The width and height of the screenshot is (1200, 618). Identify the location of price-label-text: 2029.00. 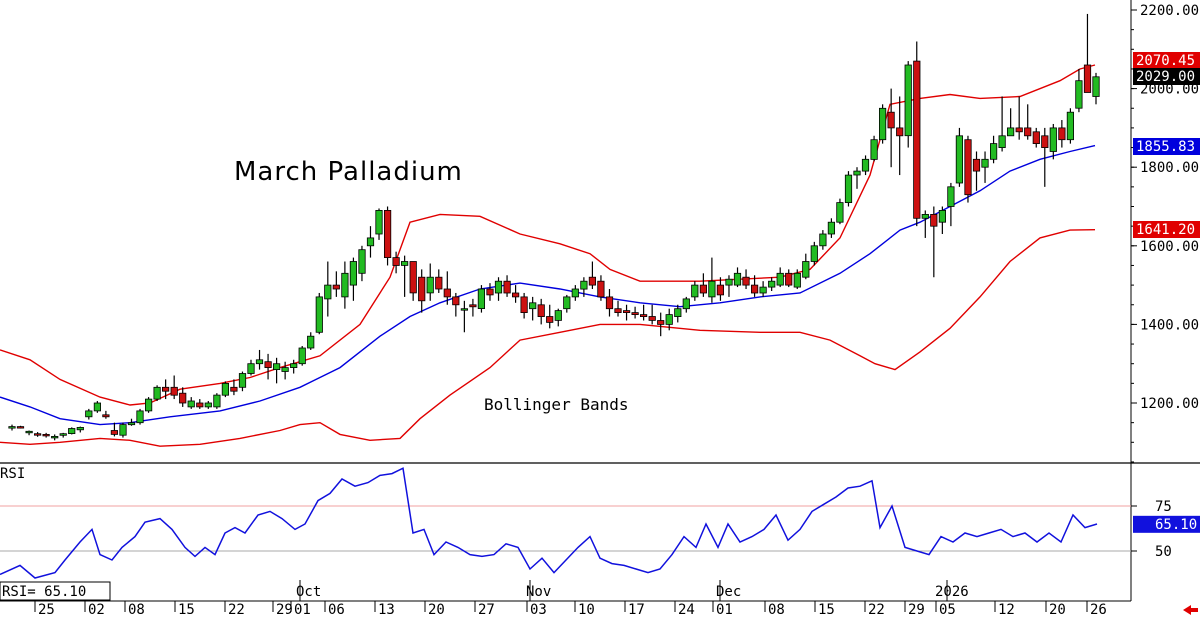
(1165, 77).